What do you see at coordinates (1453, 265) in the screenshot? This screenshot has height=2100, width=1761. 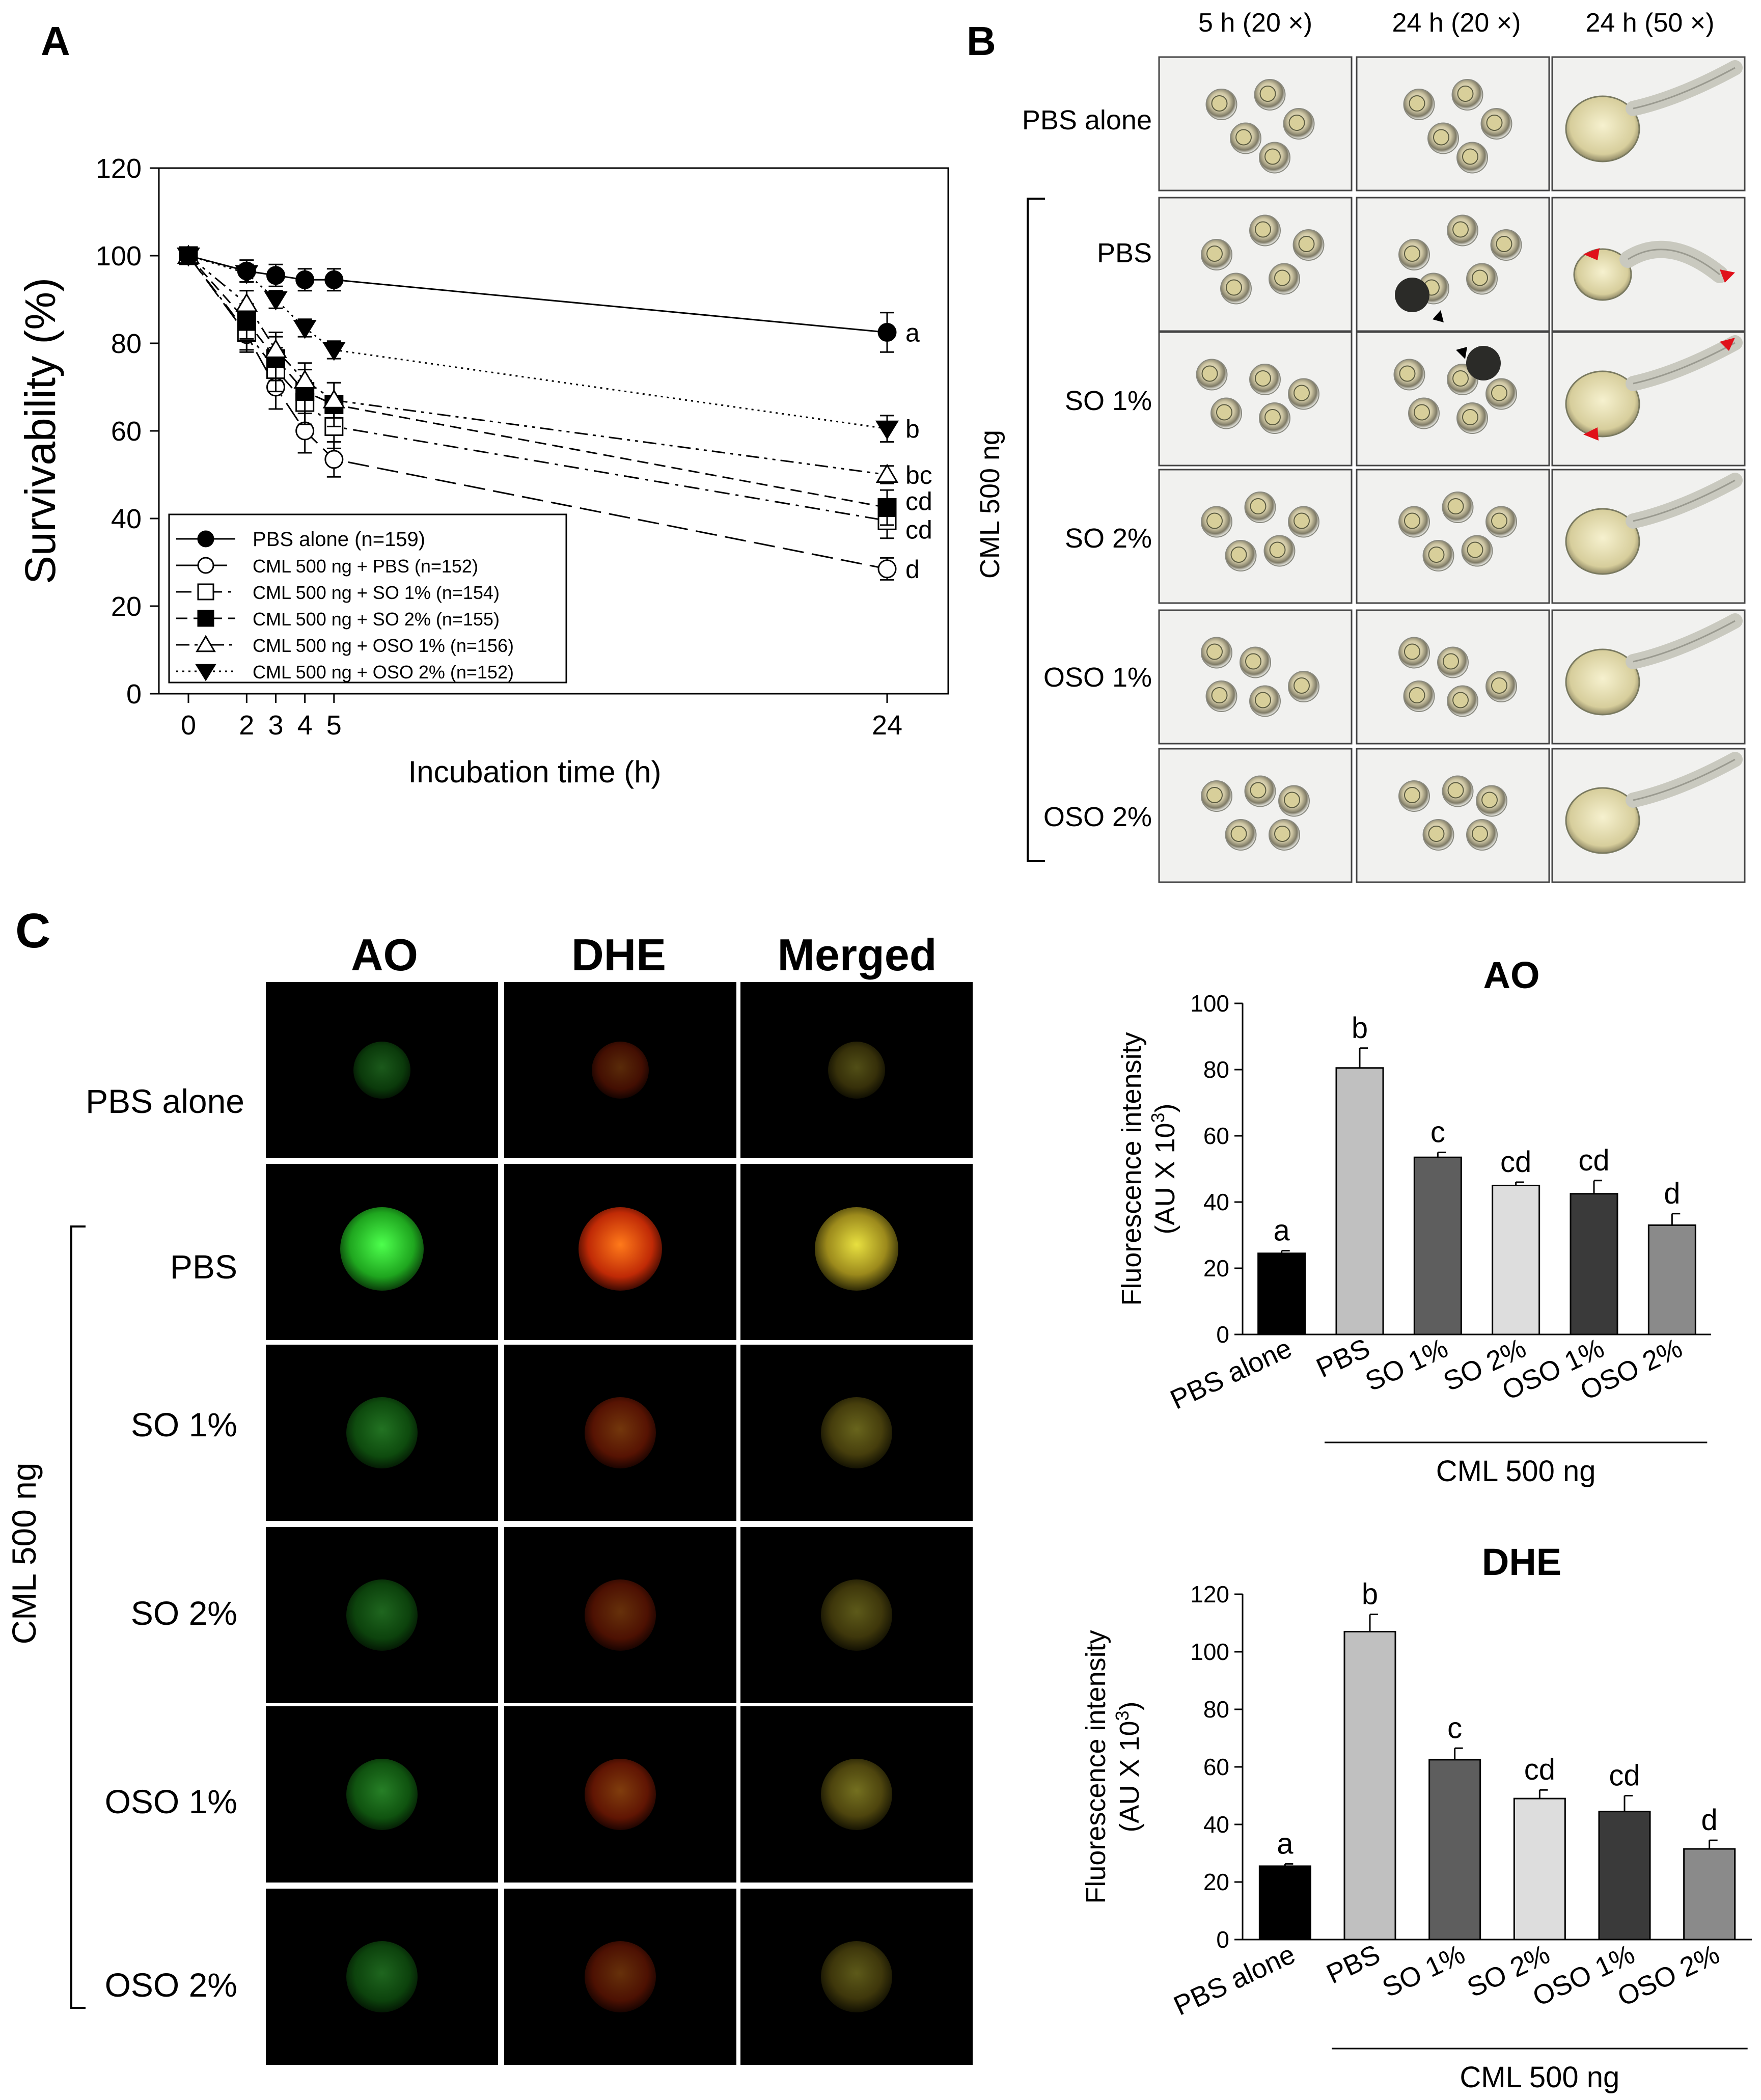 I see `micrograph-r1-c1` at bounding box center [1453, 265].